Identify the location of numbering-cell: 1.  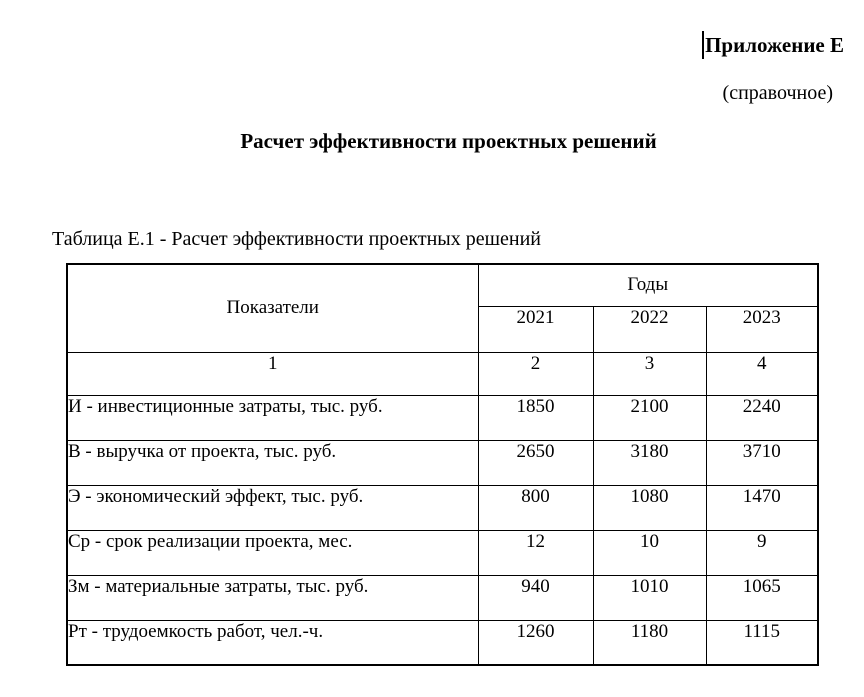
(272, 373).